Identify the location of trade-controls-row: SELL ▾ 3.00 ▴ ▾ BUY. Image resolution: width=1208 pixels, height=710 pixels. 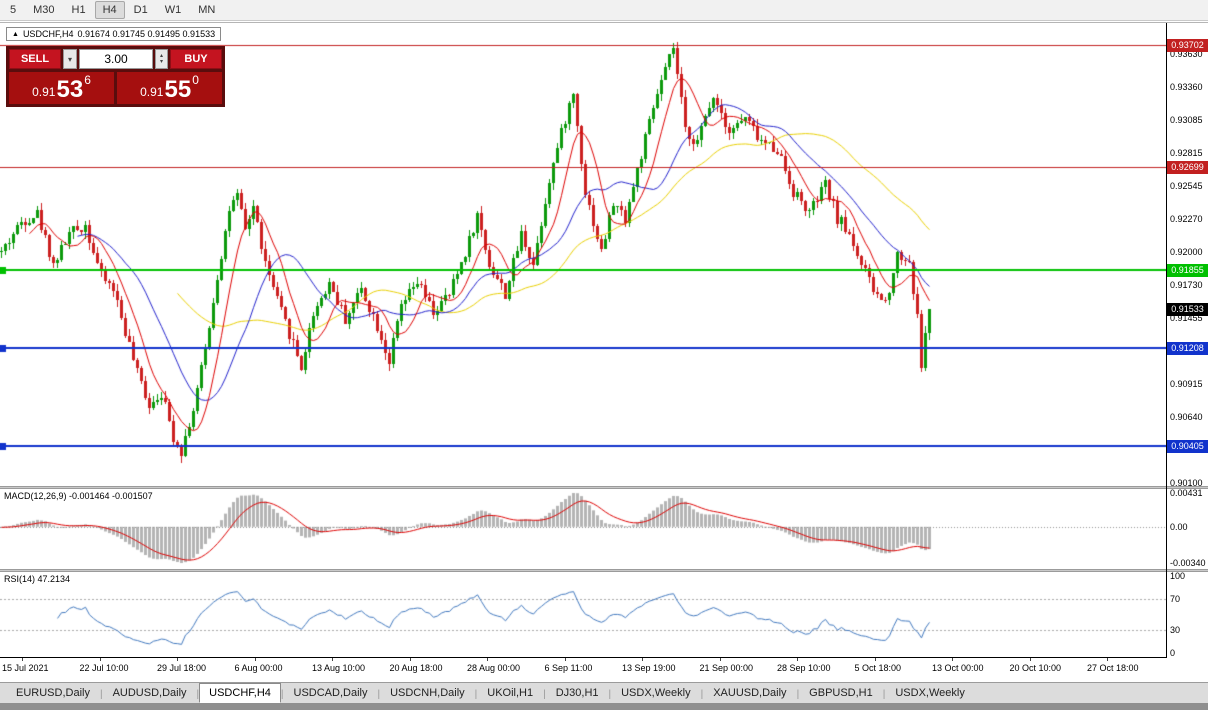
(115, 59).